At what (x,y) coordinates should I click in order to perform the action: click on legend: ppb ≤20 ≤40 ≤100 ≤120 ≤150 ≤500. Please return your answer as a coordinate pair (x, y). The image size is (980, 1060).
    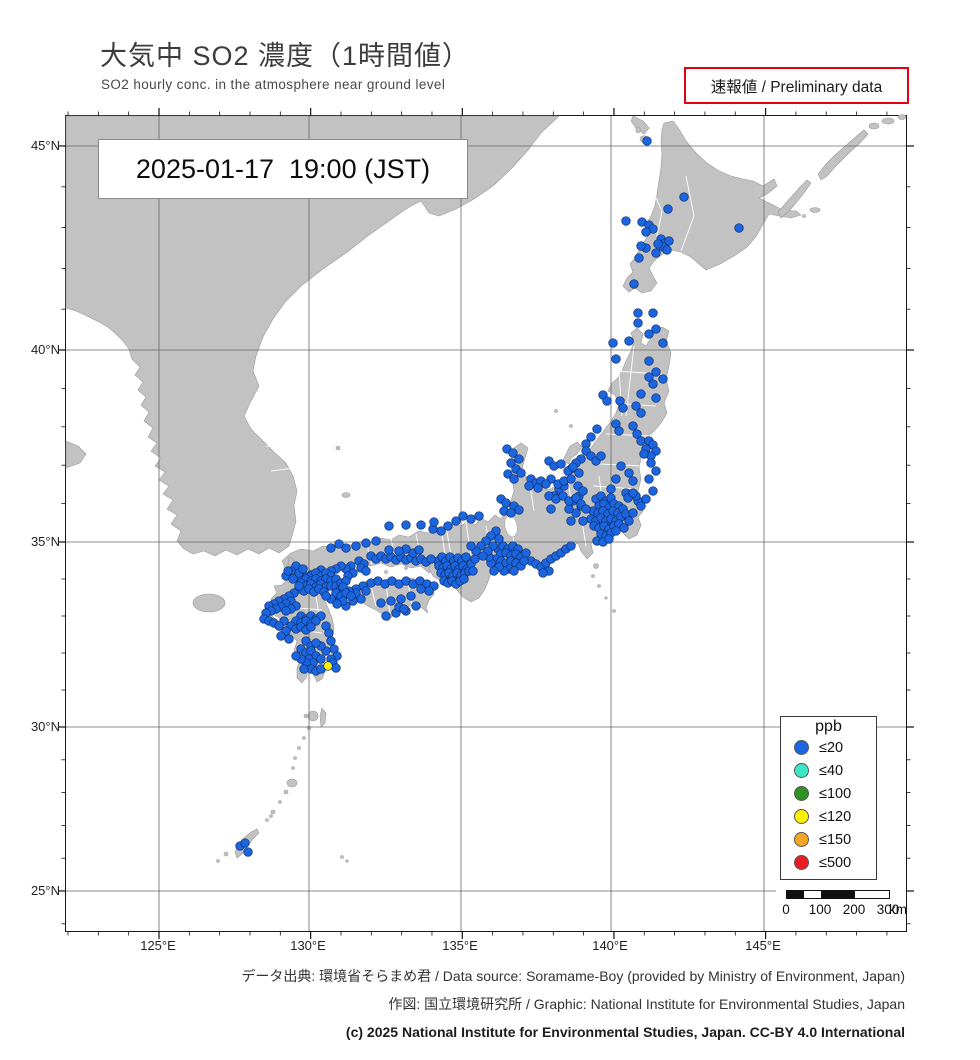
    Looking at the image, I should click on (828, 798).